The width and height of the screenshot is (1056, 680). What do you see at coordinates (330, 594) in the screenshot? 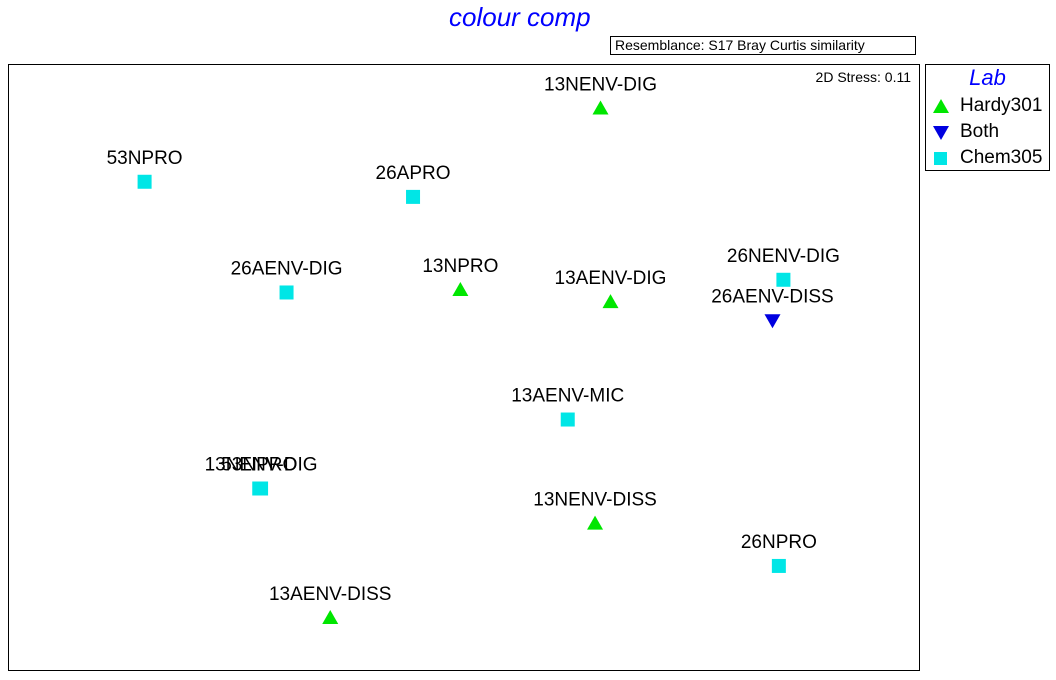
I see `point-label-13aenv-diss: 13AENV-DISS` at bounding box center [330, 594].